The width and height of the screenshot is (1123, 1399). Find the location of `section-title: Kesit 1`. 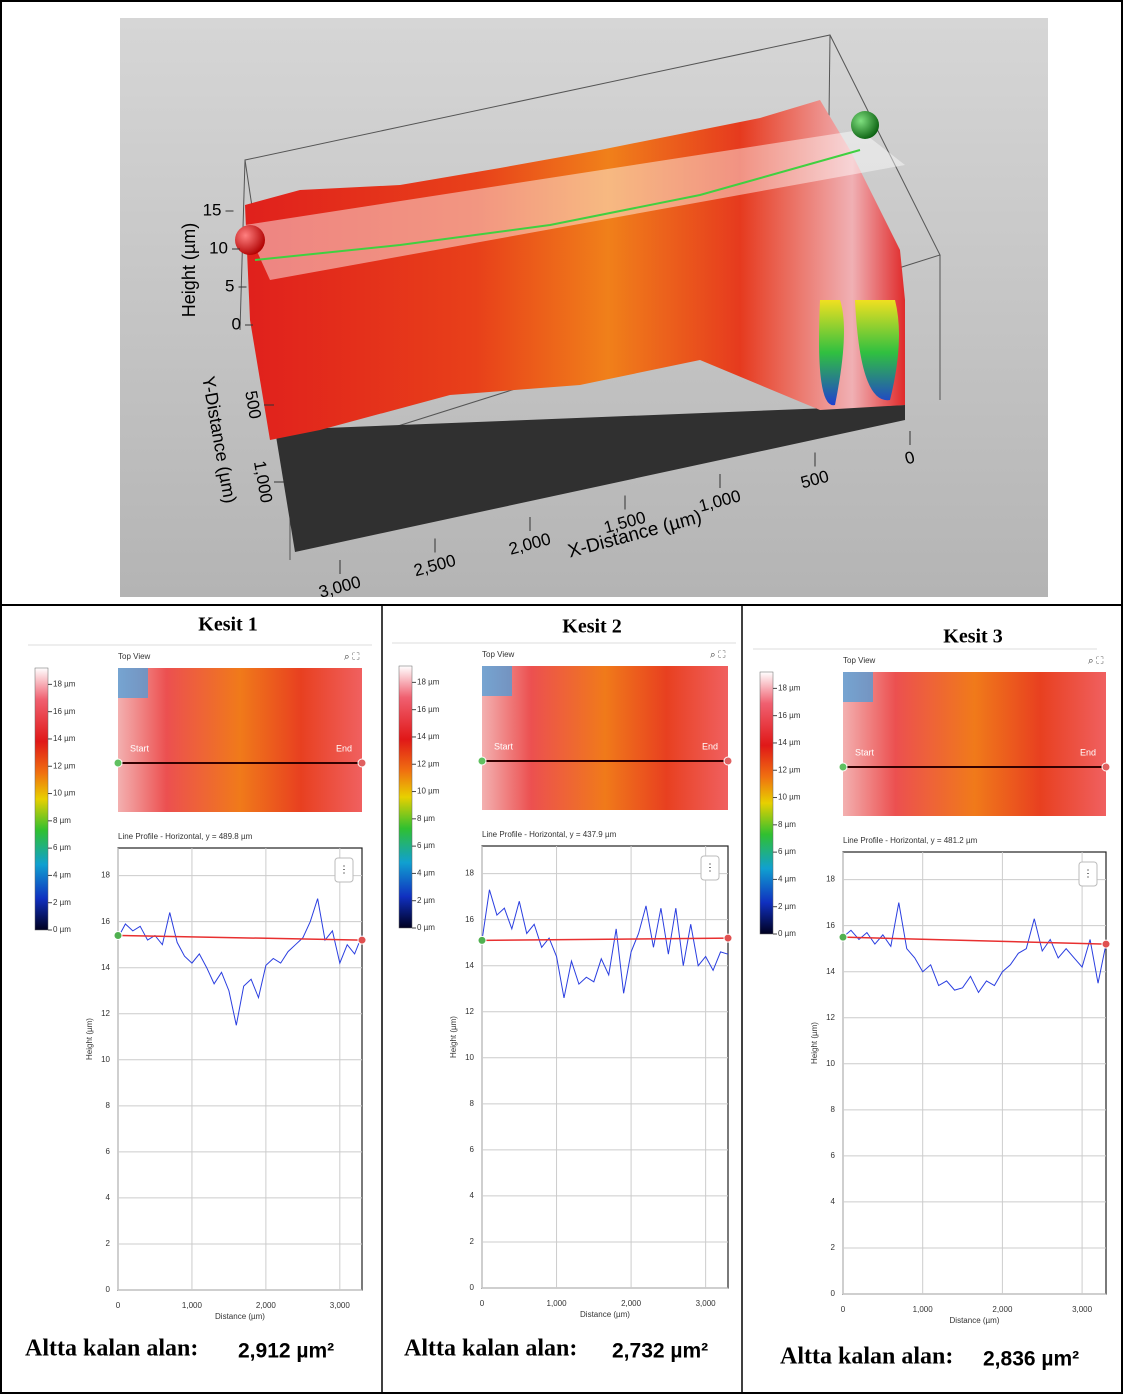

section-title: Kesit 1 is located at coordinates (227, 625).